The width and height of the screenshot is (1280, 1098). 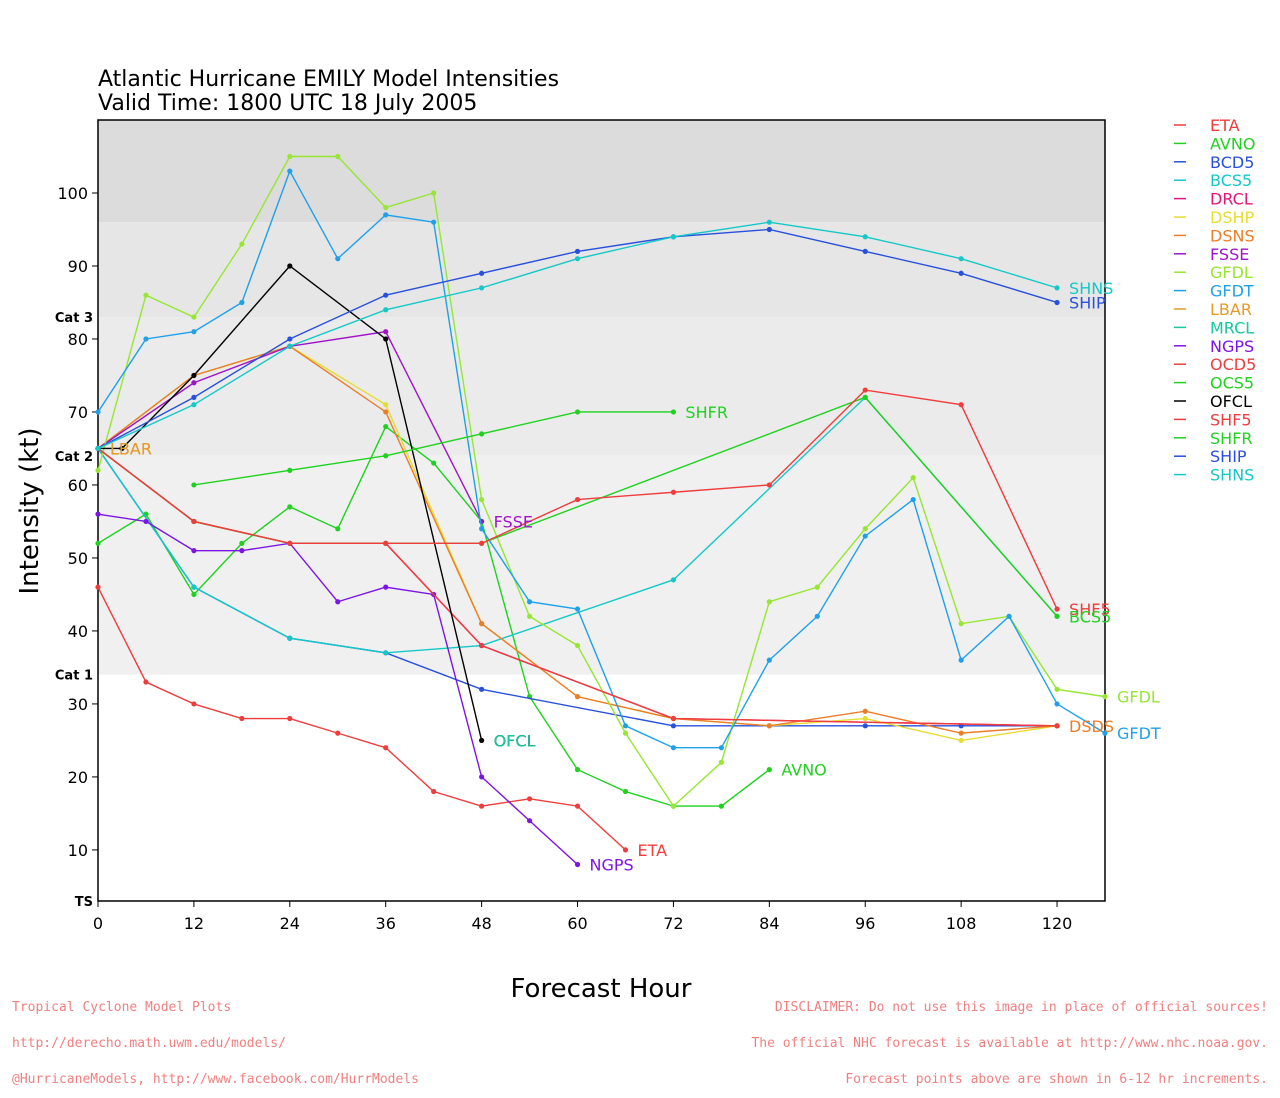 What do you see at coordinates (1232, 346) in the screenshot?
I see `legend-entry: NGPS` at bounding box center [1232, 346].